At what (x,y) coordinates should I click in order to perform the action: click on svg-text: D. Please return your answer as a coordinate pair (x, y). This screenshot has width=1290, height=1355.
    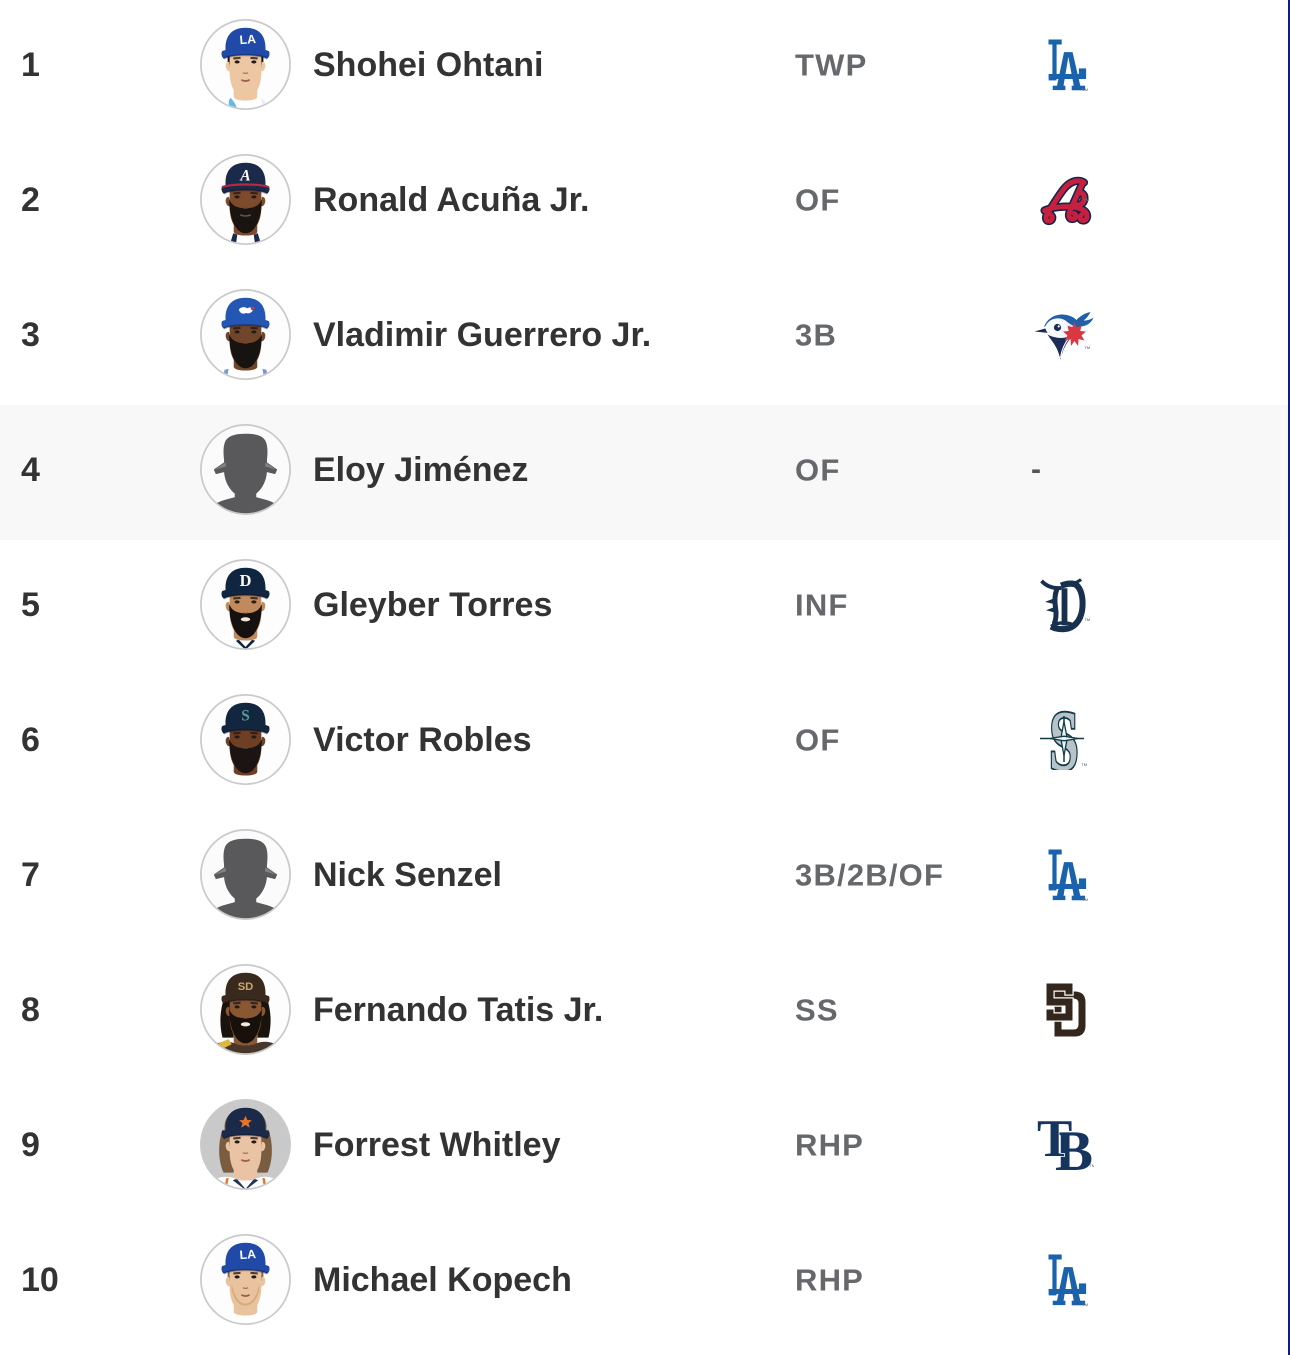
    Looking at the image, I should click on (246, 580).